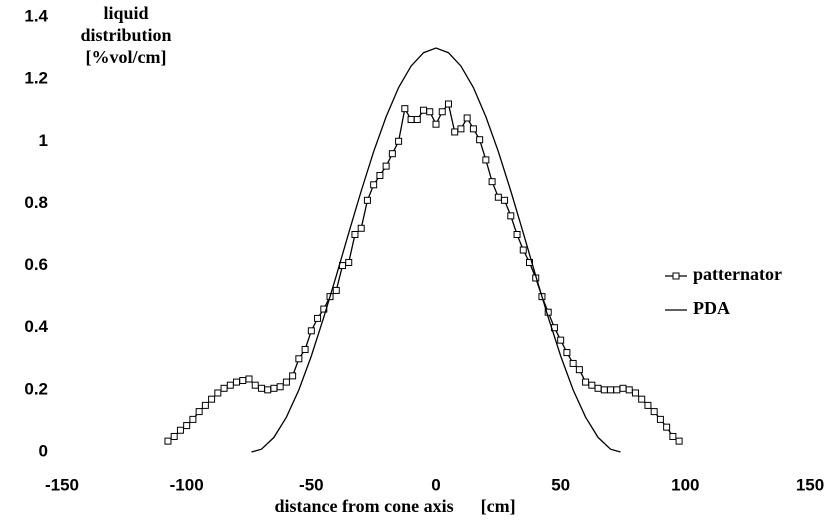 This screenshot has width=834, height=521. I want to click on y-tick-label: 0.6, so click(36, 264).